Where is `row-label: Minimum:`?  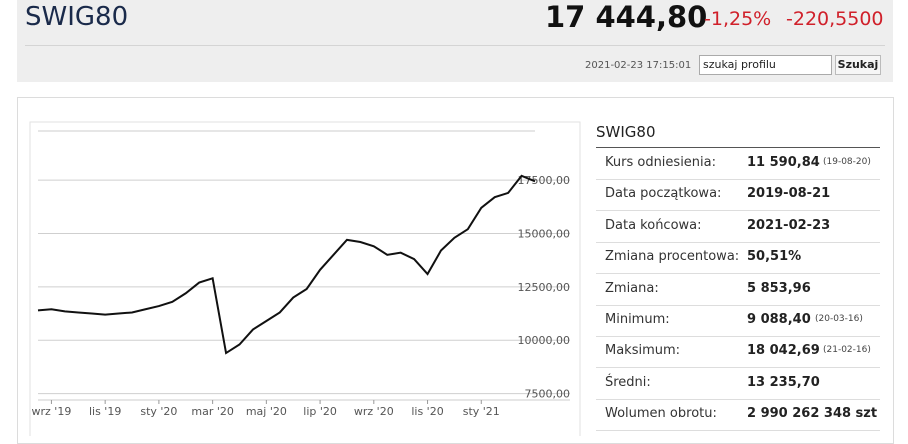 row-label: Minimum: is located at coordinates (637, 319).